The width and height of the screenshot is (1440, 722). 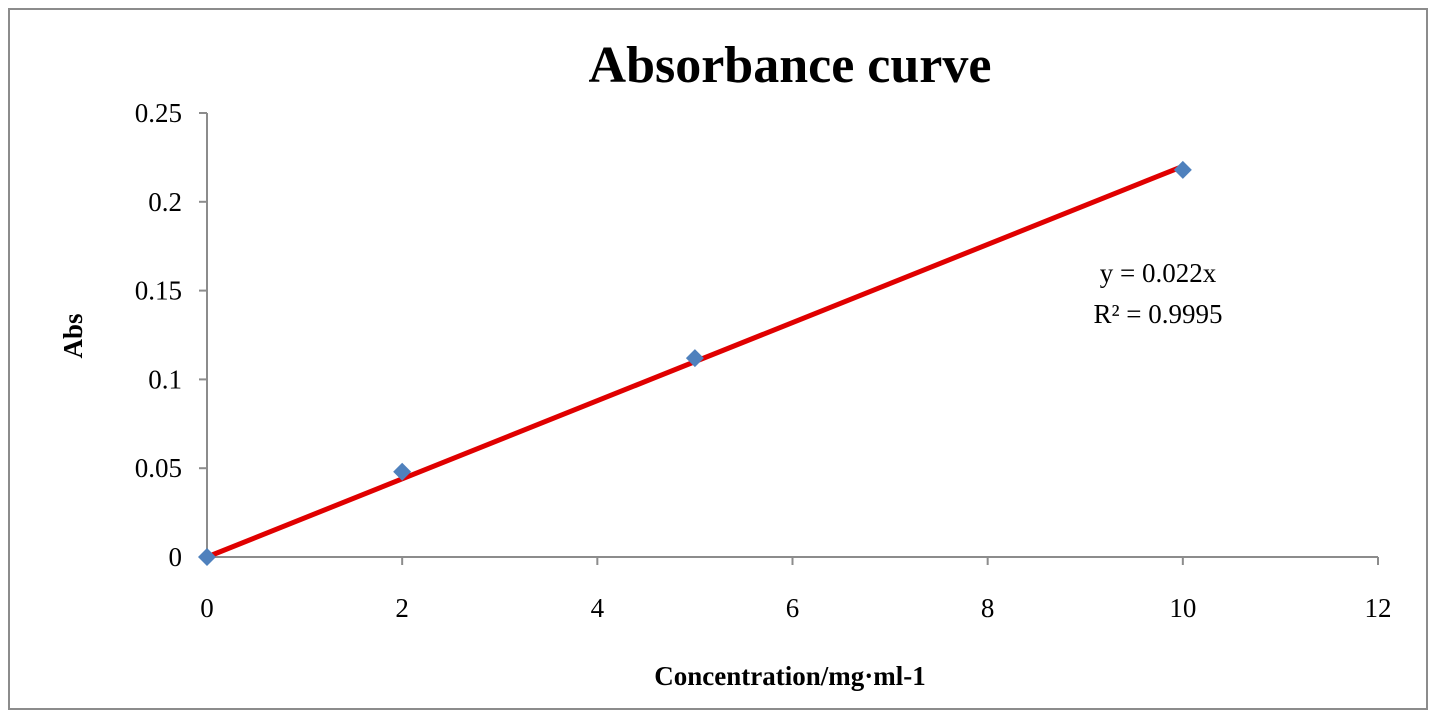 What do you see at coordinates (73, 335) in the screenshot?
I see `y-axis-label: Abs` at bounding box center [73, 335].